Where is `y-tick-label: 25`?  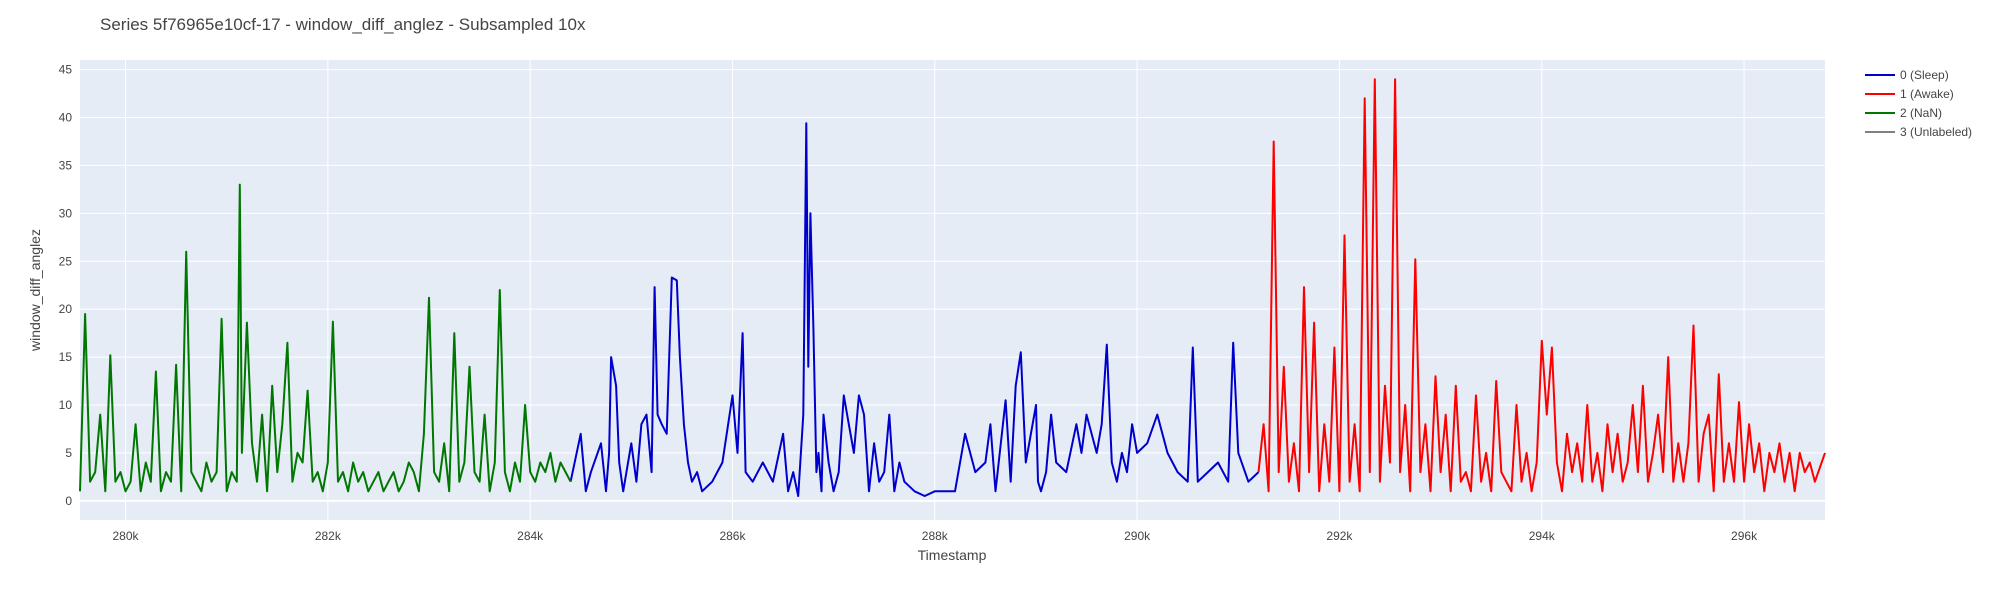
y-tick-label: 25 is located at coordinates (66, 261).